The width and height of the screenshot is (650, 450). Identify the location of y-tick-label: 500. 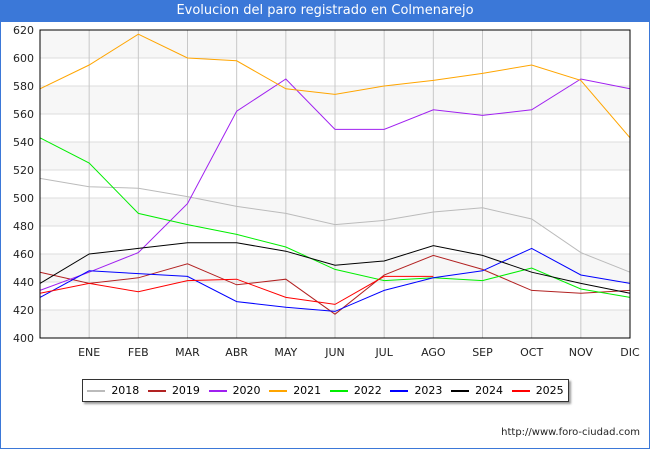
(23, 198).